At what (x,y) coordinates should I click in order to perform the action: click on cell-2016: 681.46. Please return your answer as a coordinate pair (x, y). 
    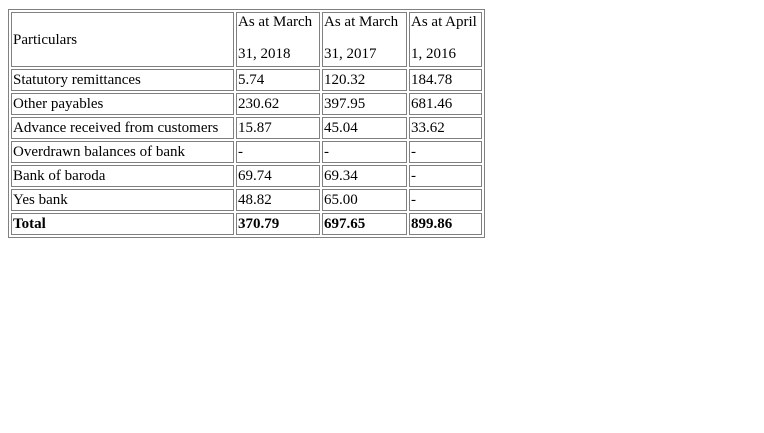
    Looking at the image, I should click on (445, 104).